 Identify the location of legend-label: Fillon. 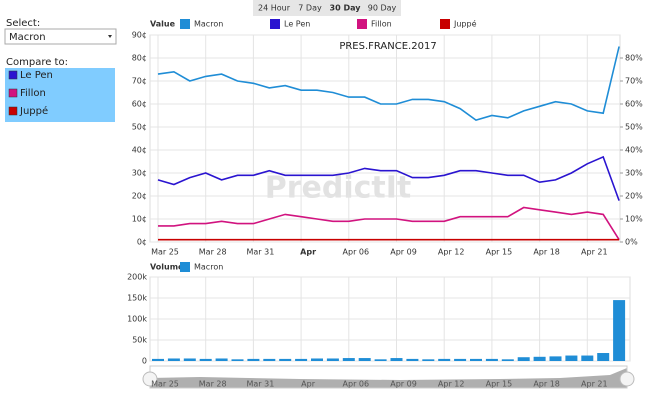
(381, 24).